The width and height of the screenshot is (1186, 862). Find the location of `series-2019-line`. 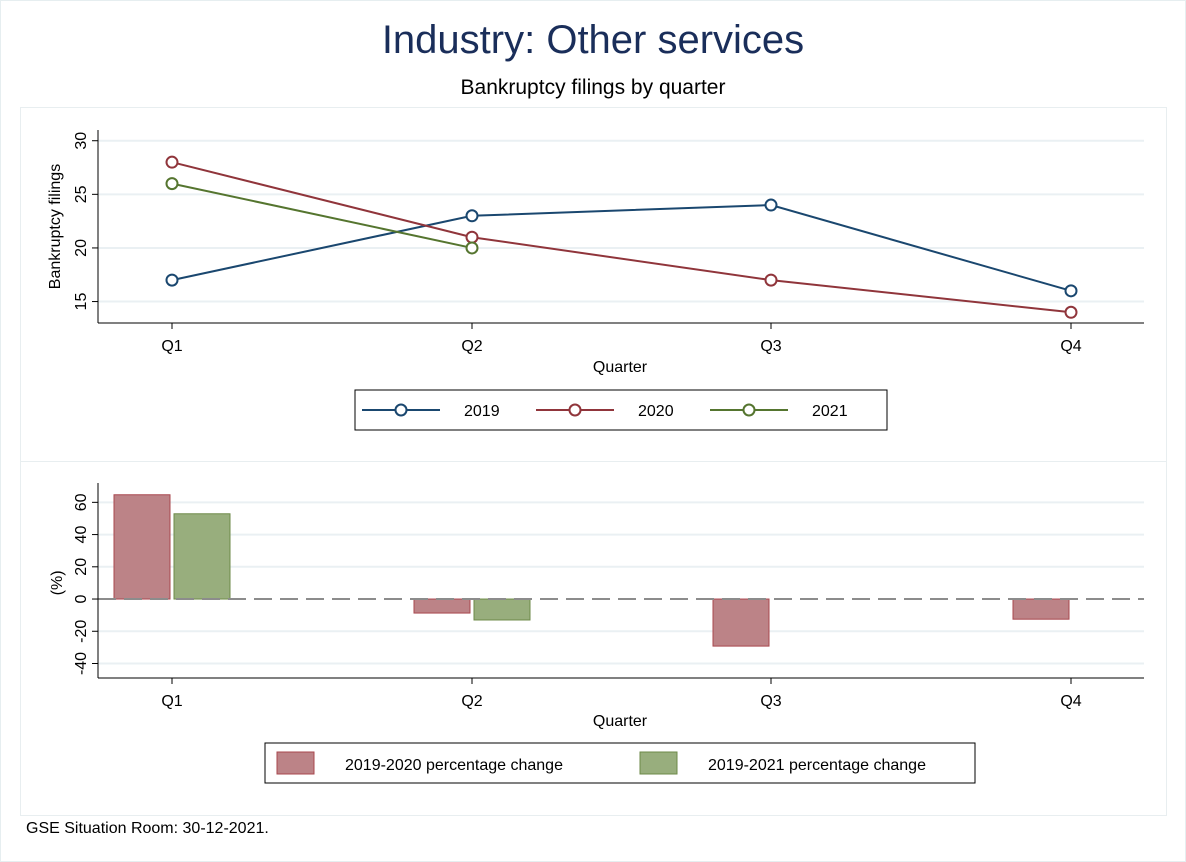

series-2019-line is located at coordinates (621, 248).